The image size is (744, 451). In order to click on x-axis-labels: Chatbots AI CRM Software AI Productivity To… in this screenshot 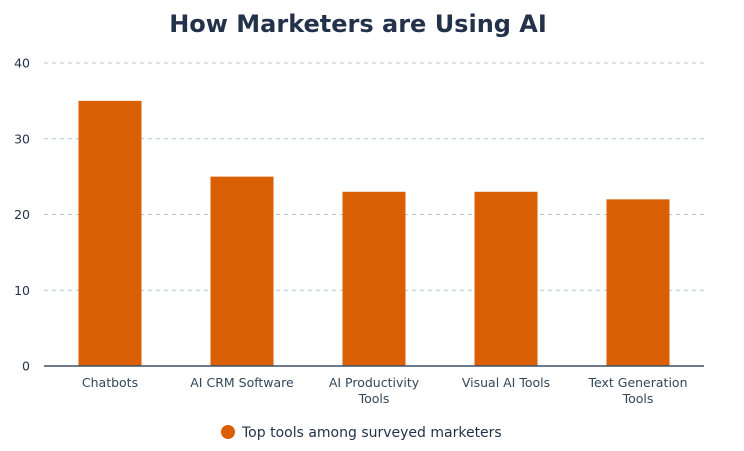, I will do `click(385, 390)`.